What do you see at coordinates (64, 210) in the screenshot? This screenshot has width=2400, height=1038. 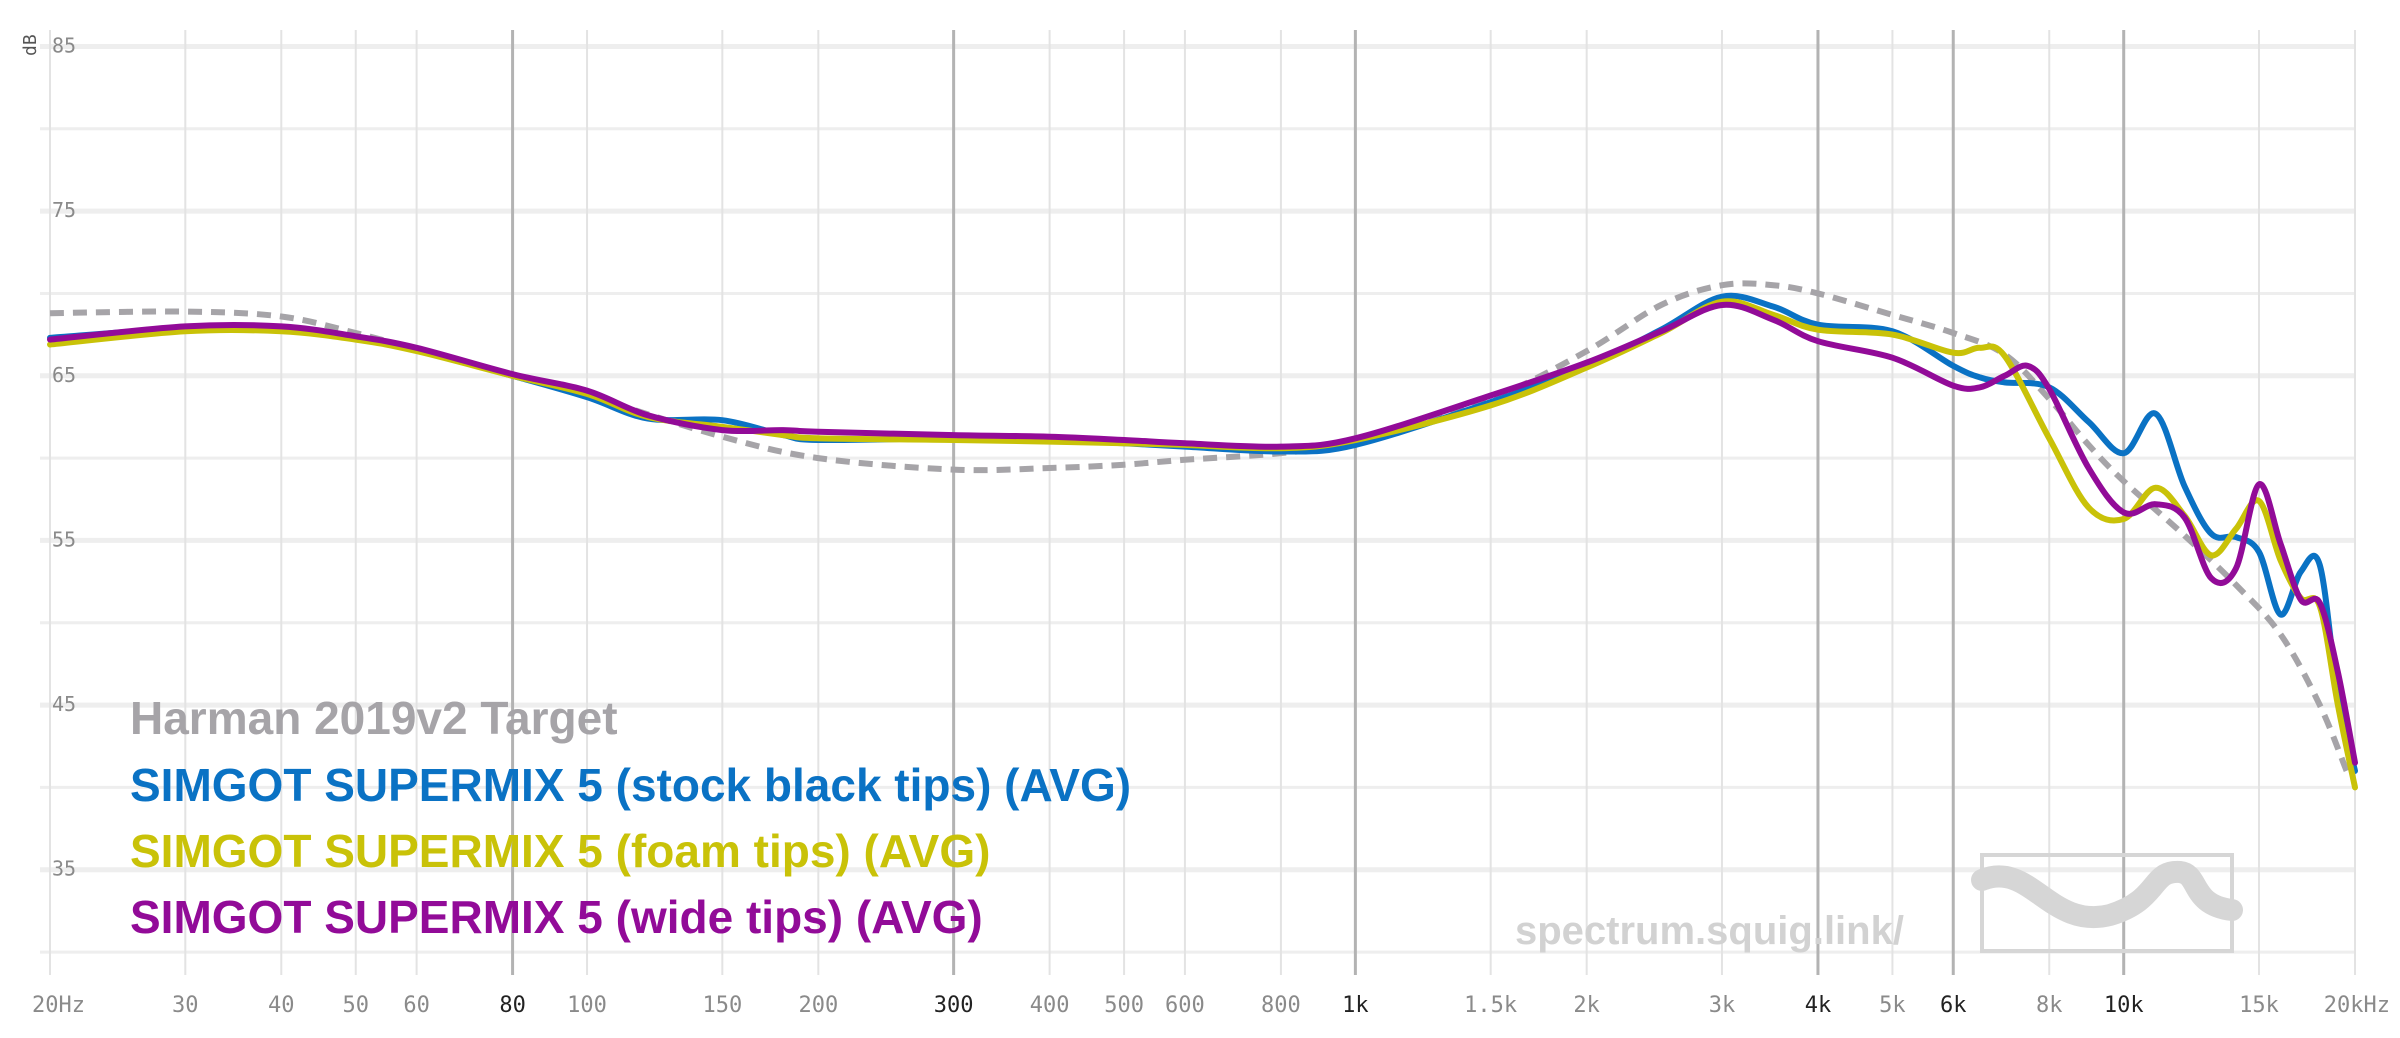 I see `y-tick-label: 75` at bounding box center [64, 210].